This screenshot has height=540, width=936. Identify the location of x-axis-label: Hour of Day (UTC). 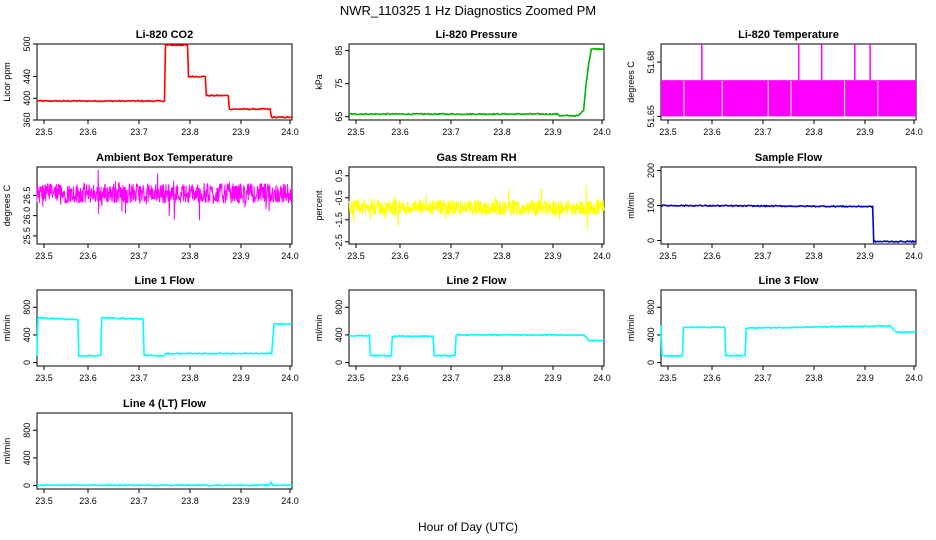
(468, 527).